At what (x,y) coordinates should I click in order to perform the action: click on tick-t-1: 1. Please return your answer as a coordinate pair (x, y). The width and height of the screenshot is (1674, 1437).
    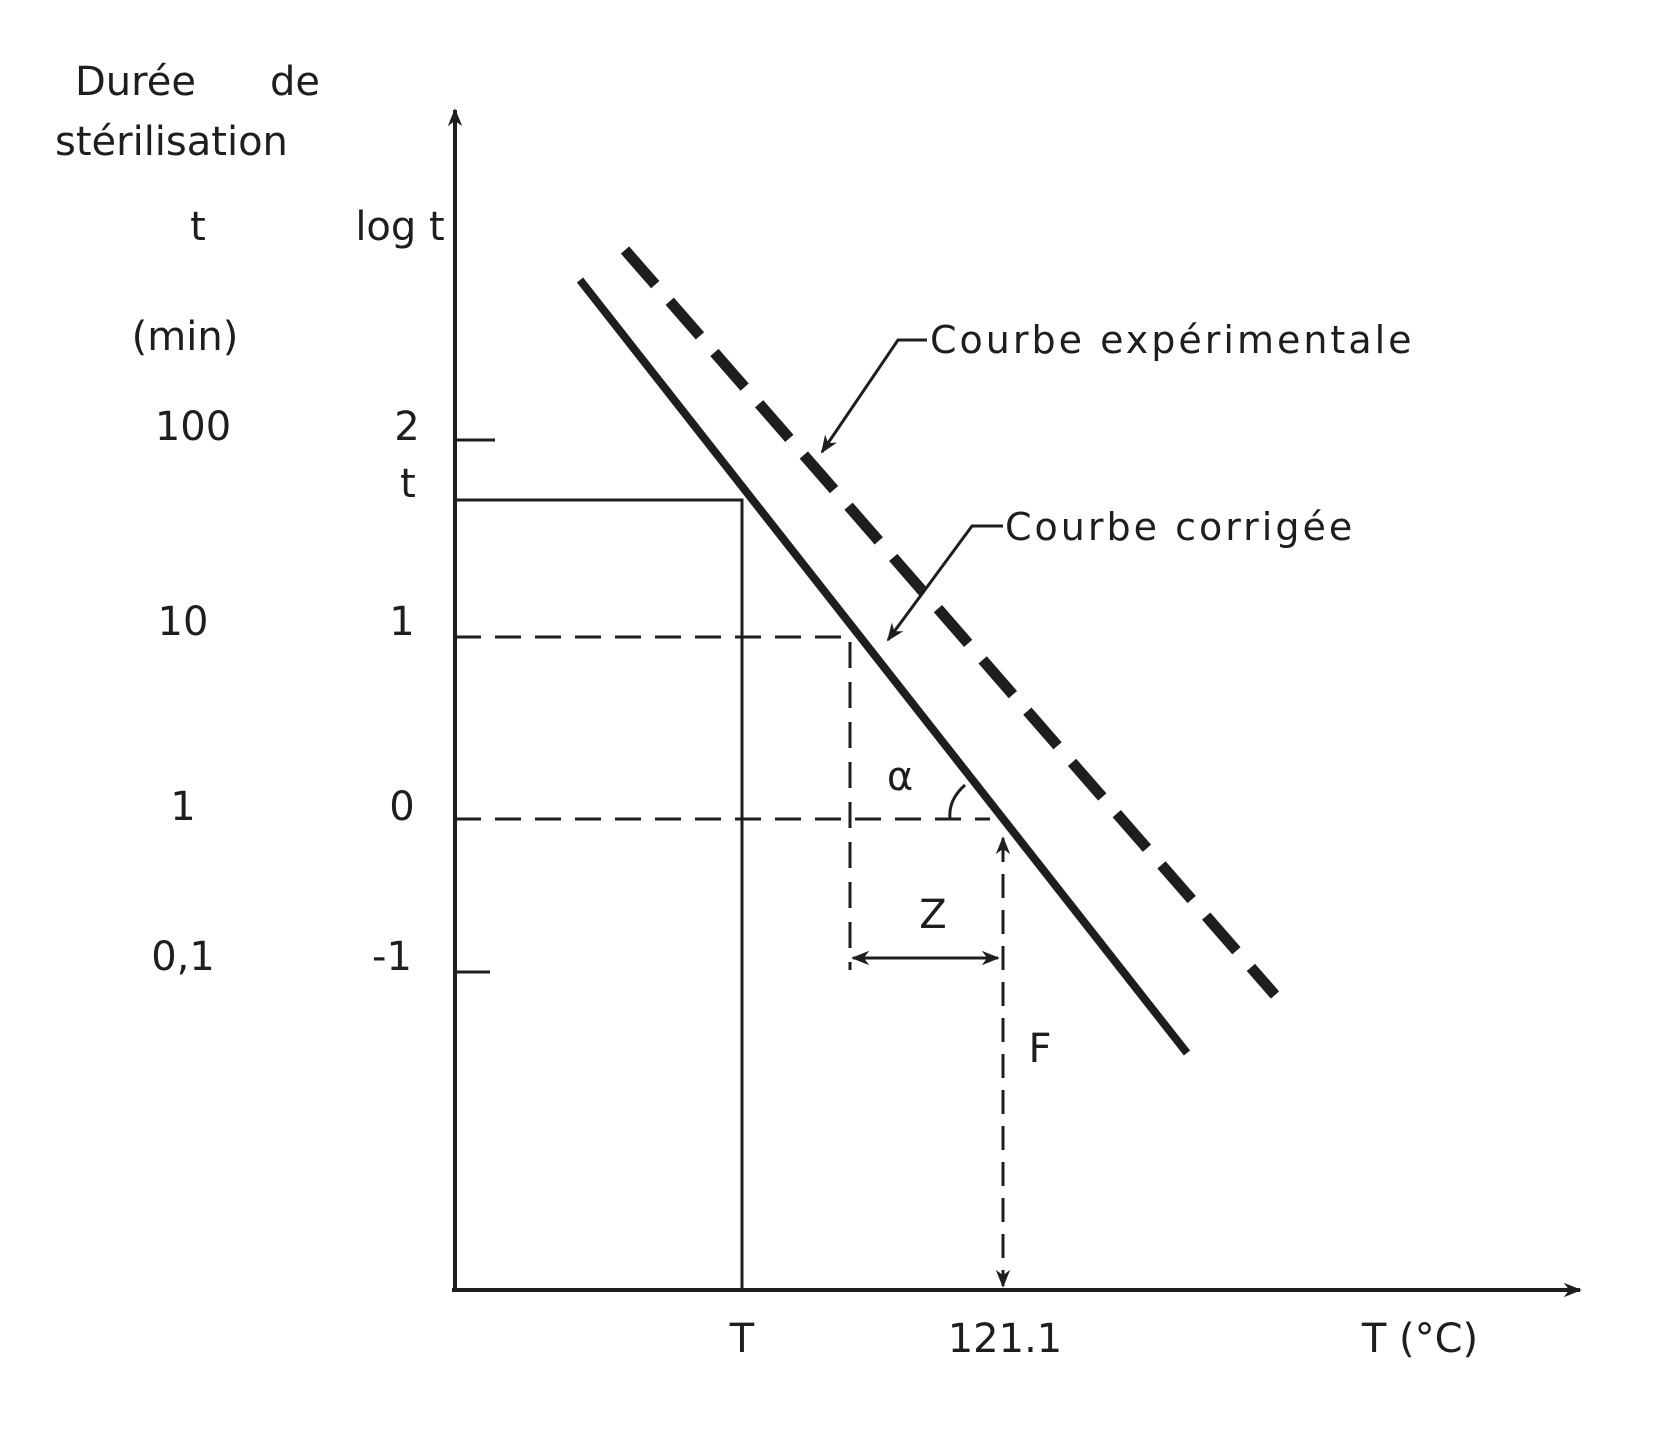
    Looking at the image, I should click on (182, 807).